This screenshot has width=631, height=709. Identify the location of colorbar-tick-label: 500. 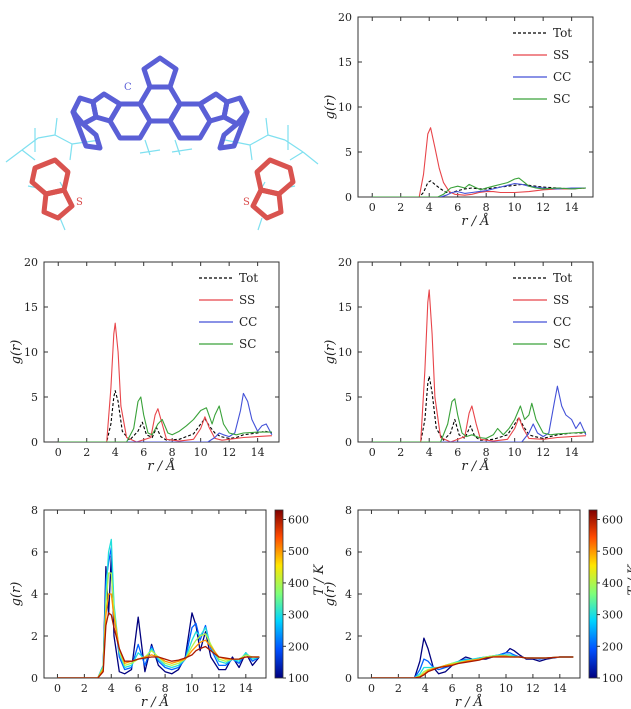
(298, 551).